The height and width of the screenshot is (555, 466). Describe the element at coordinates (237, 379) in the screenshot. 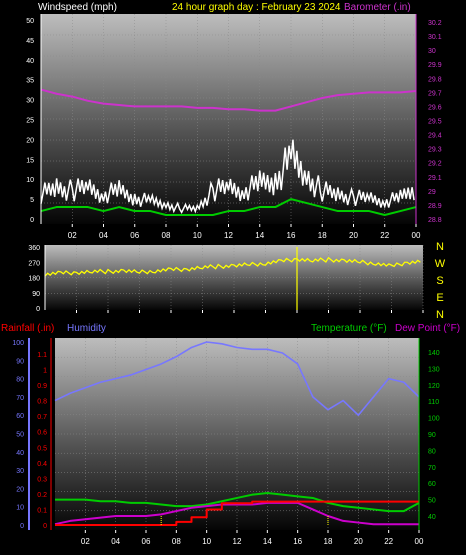

I see `humidity-series-line` at that location.